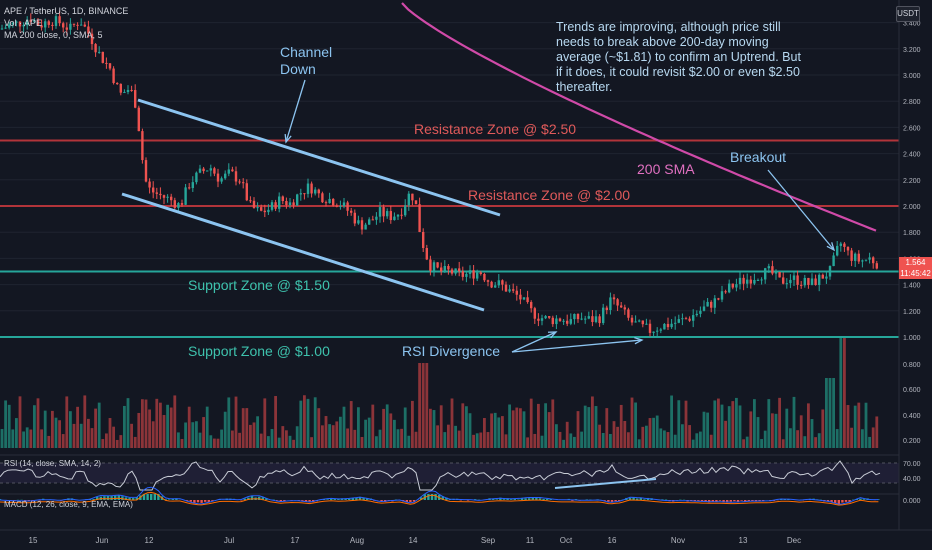 The height and width of the screenshot is (550, 932). What do you see at coordinates (23, 23) in the screenshot?
I see `vol-line: Vol · APE` at bounding box center [23, 23].